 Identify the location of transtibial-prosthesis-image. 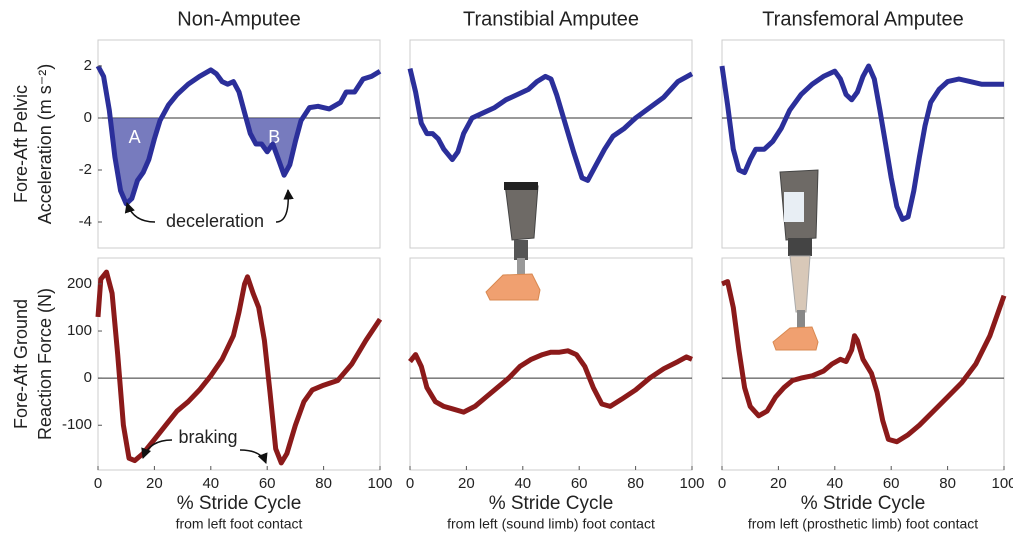
(513, 241).